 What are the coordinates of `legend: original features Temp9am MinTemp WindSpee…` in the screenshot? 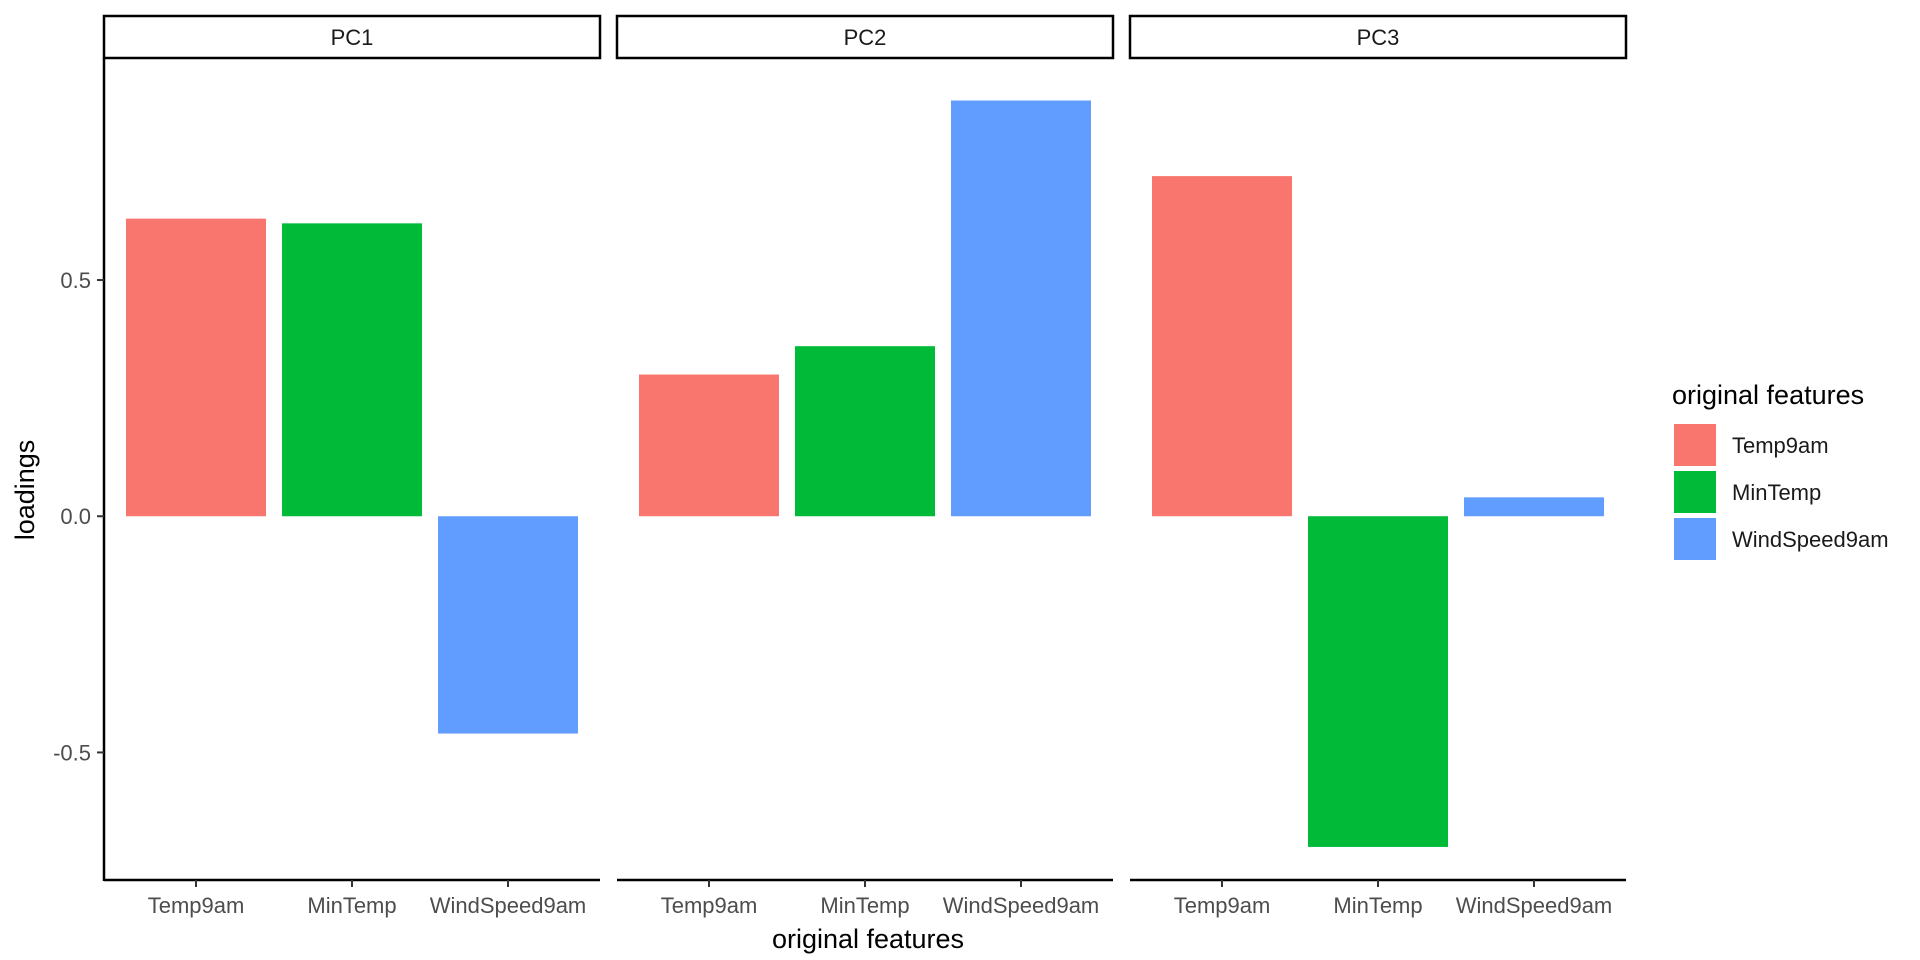 It's located at (1780, 470).